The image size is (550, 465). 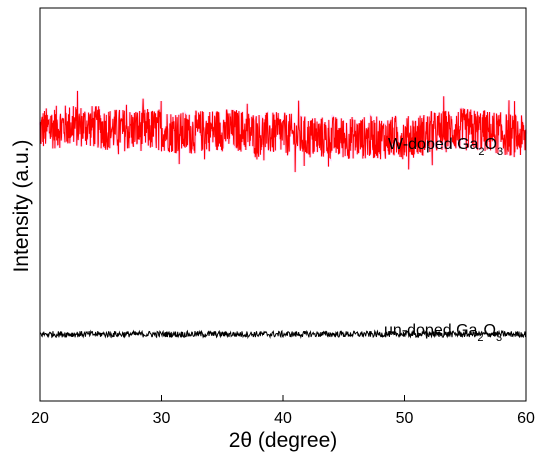 I want to click on x-tick-label: 40, so click(x=283, y=418).